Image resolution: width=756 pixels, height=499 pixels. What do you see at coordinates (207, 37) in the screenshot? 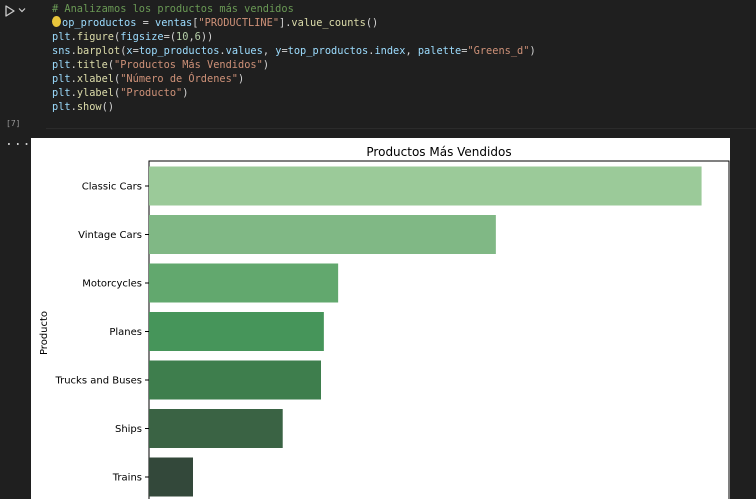
I see `code-token: ))` at bounding box center [207, 37].